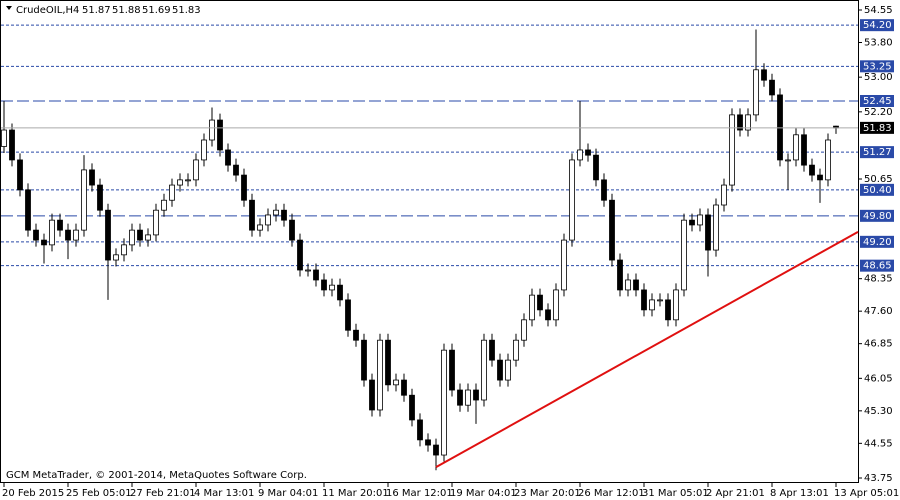 The image size is (900, 500). What do you see at coordinates (186, 10) in the screenshot?
I see `header-close: 51.83` at bounding box center [186, 10].